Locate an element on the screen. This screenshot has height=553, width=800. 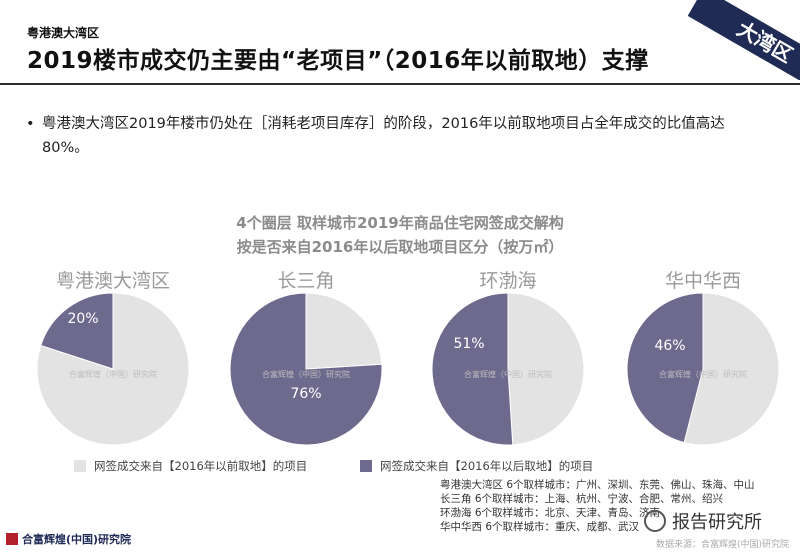
legend-label-new: 网签成交来自【2016年以后取地】的项目 is located at coordinates (487, 466).